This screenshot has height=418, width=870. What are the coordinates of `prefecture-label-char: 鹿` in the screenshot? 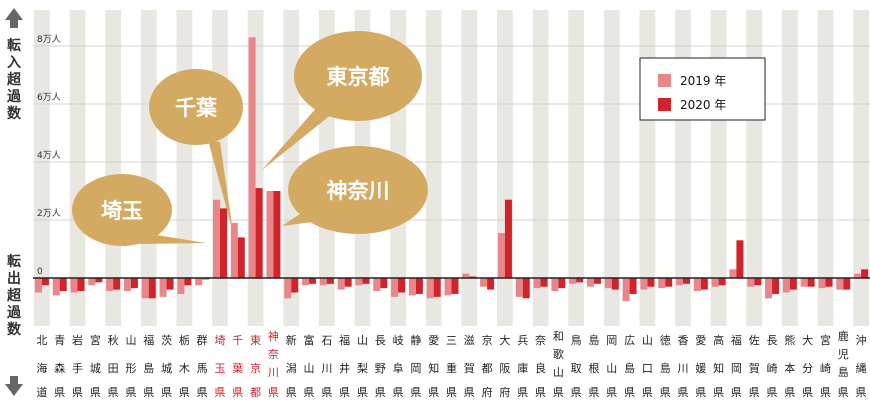 It's located at (843, 336).